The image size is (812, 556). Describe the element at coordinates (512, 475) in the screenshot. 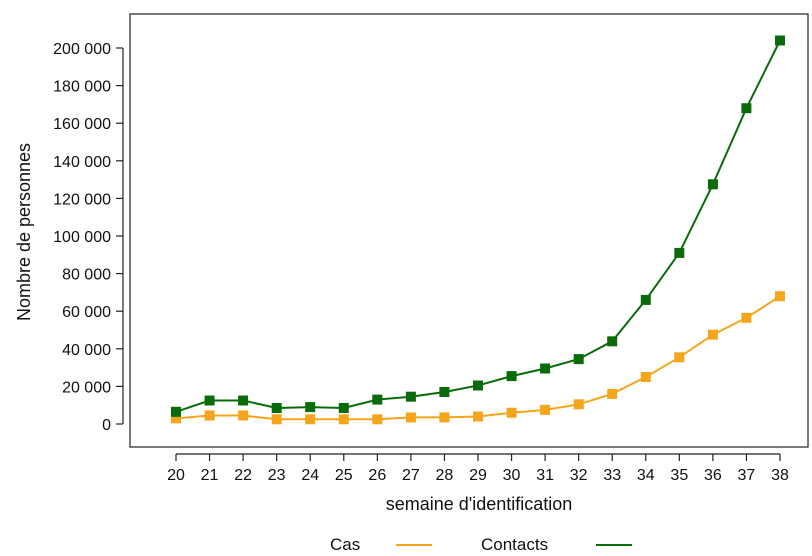

I see `x-tick-label: 30` at that location.